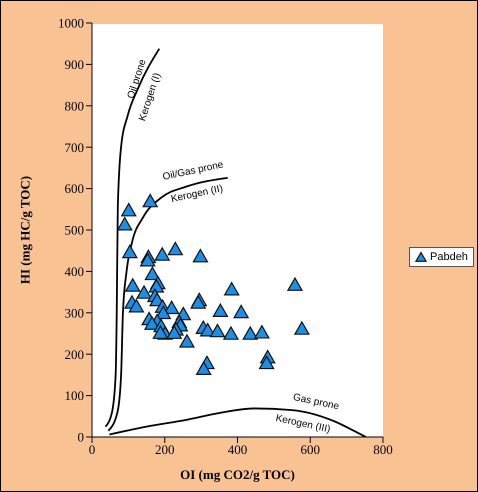 The height and width of the screenshot is (492, 478). Describe the element at coordinates (74, 147) in the screenshot. I see `y-tick-label: 700` at that location.